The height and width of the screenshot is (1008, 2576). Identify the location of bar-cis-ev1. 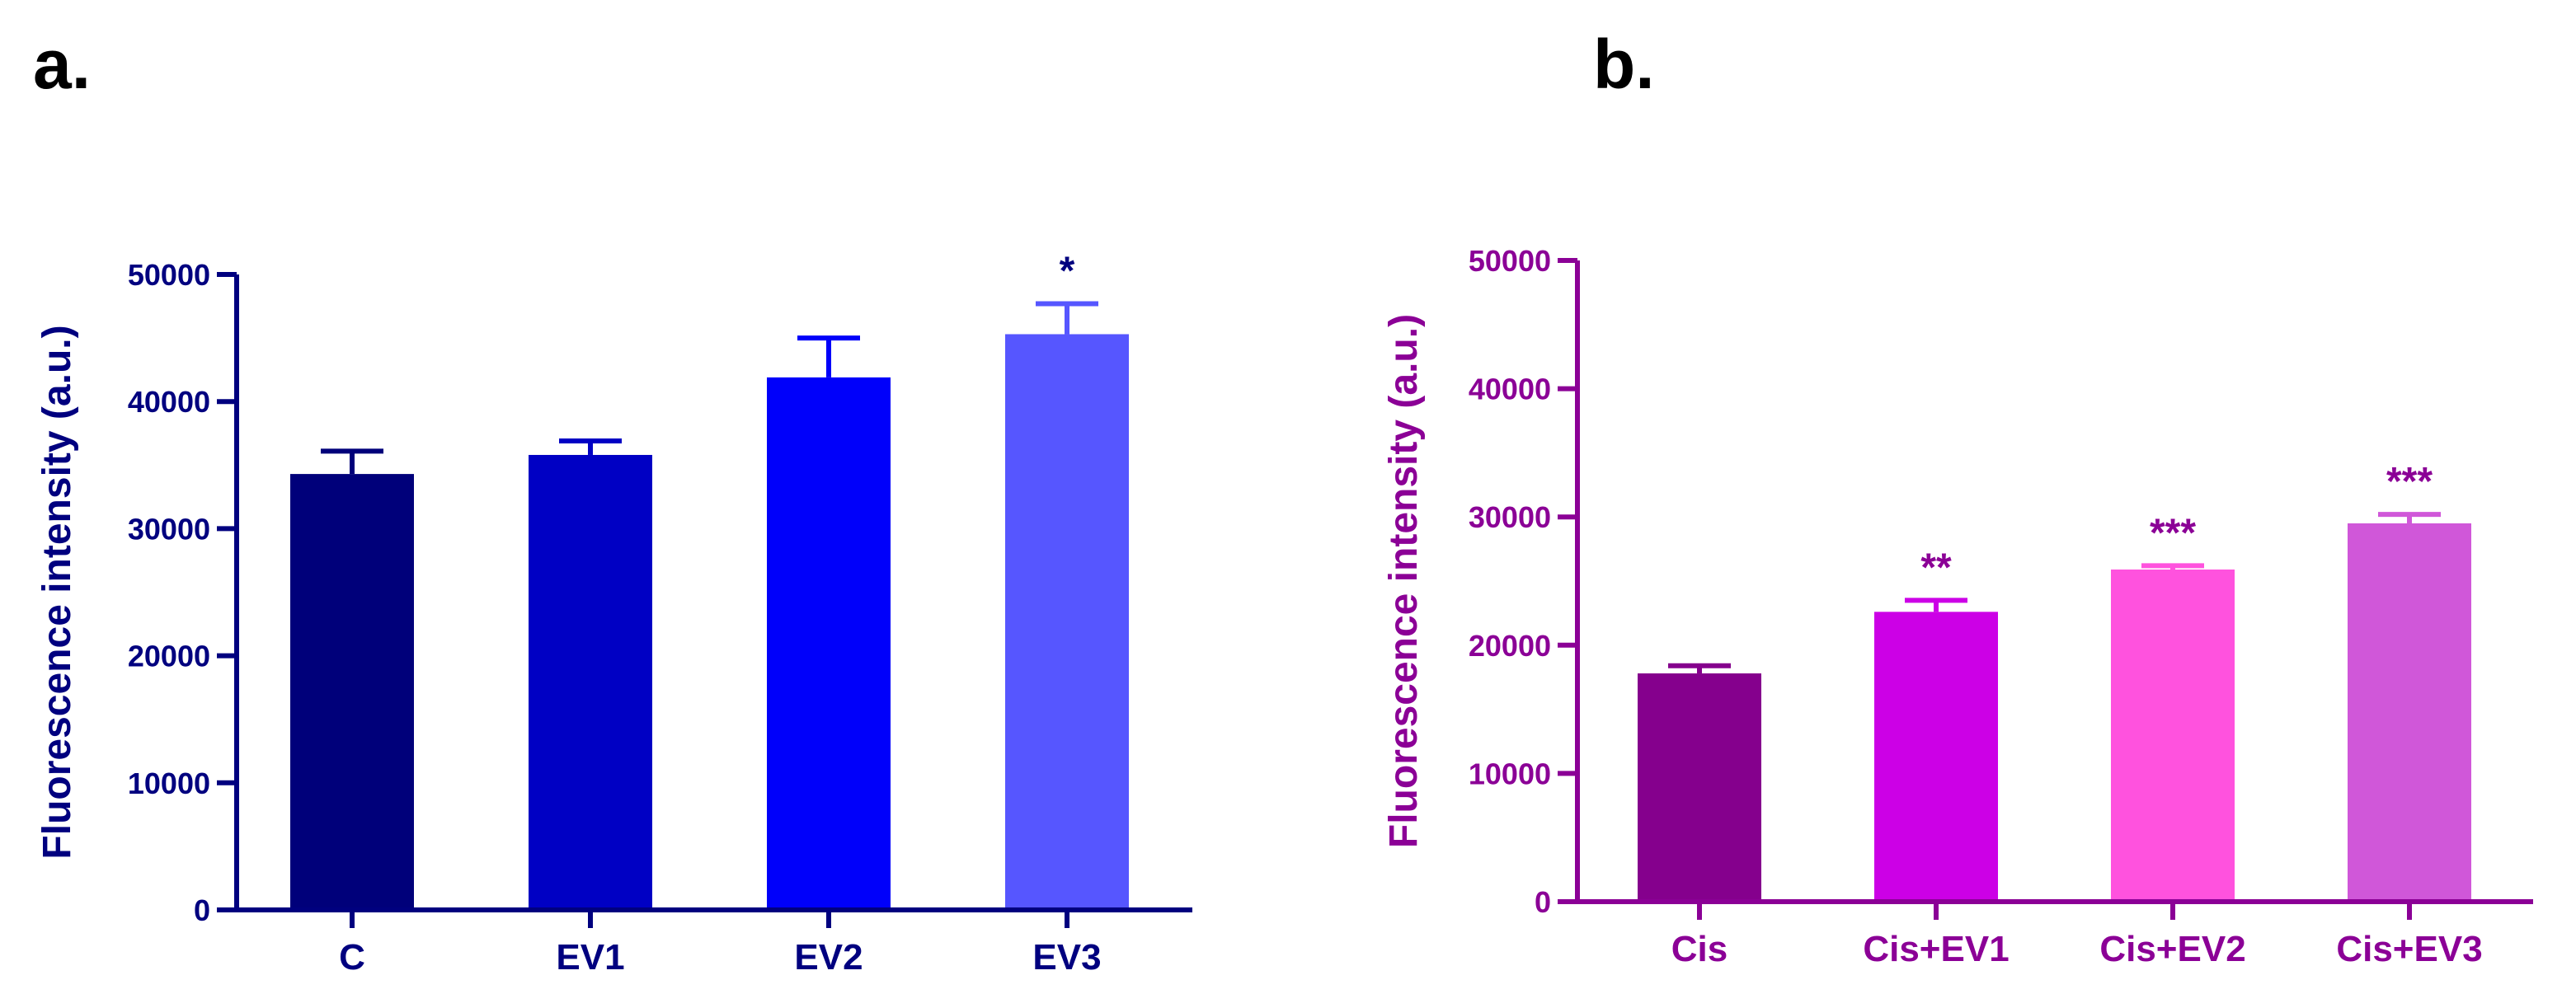
(1936, 757).